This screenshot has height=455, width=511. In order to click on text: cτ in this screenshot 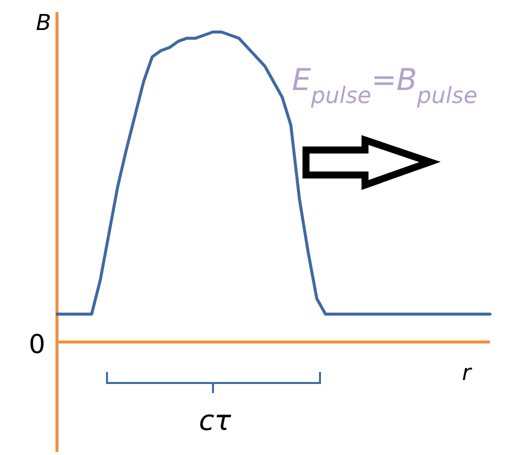, I will do `click(215, 420)`.